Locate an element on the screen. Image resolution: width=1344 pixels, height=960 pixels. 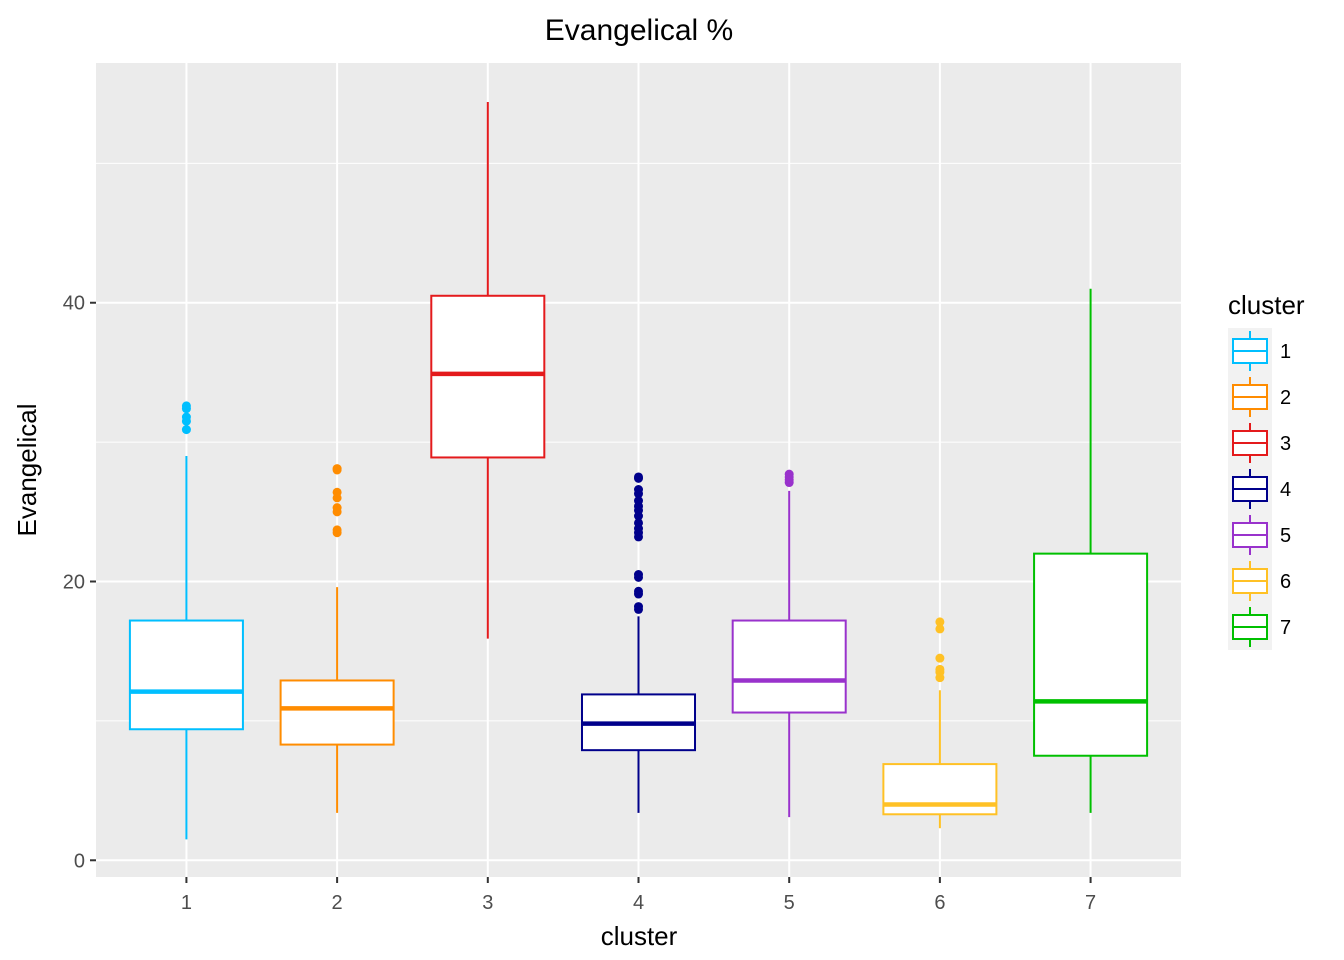
x-tick-label: 1 is located at coordinates (186, 903).